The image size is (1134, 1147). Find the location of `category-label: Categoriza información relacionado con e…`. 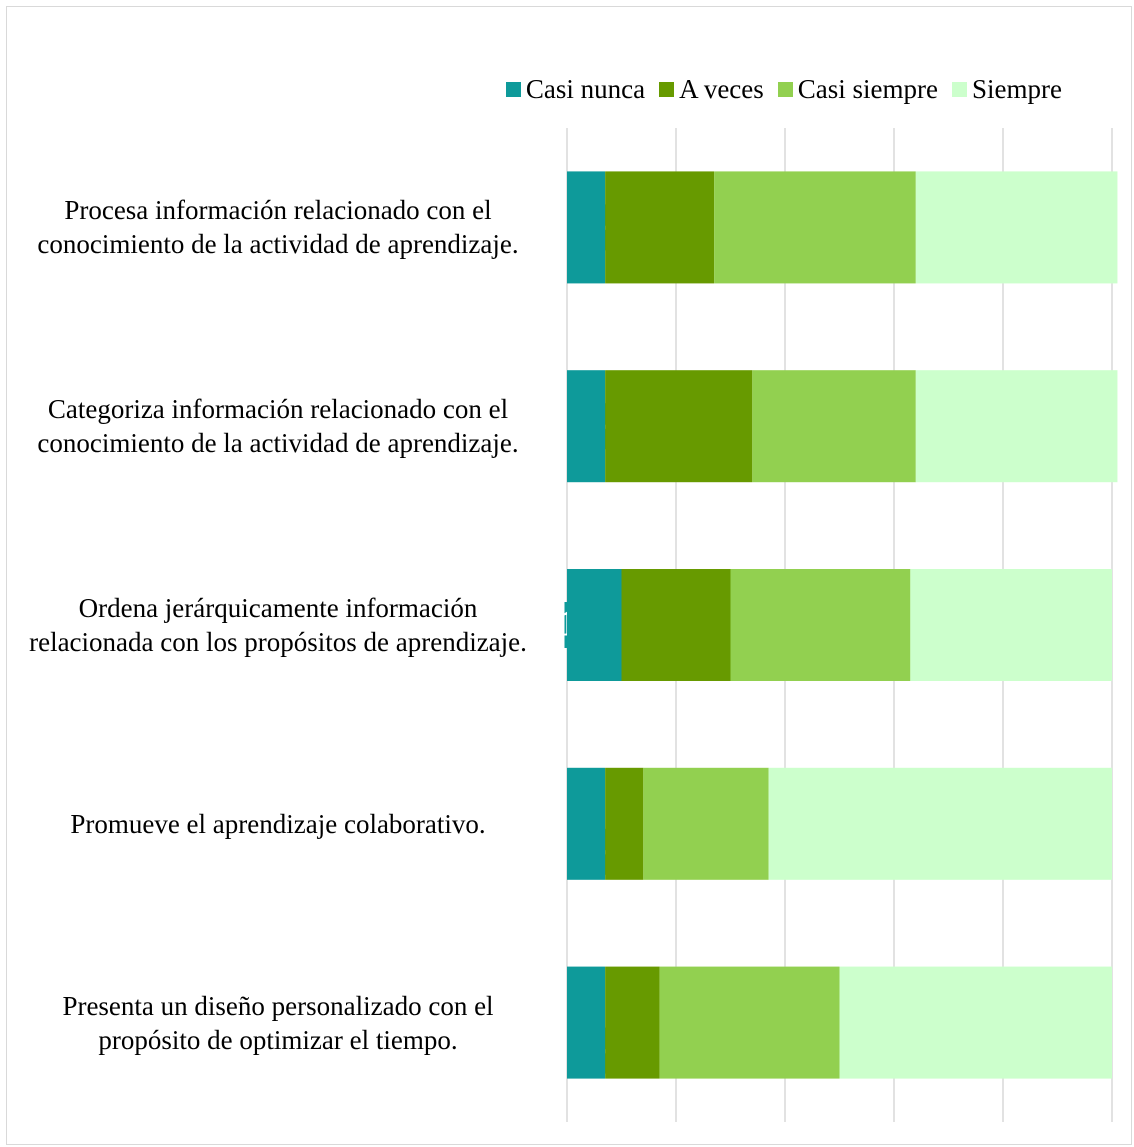

category-label: Categoriza información relacionado con e… is located at coordinates (278, 426).